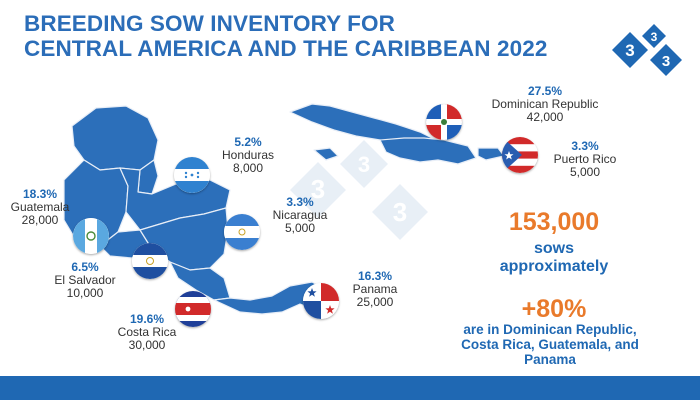 The width and height of the screenshot is (700, 400). What do you see at coordinates (40, 194) in the screenshot?
I see `guatemala-pct: 18.3%` at bounding box center [40, 194].